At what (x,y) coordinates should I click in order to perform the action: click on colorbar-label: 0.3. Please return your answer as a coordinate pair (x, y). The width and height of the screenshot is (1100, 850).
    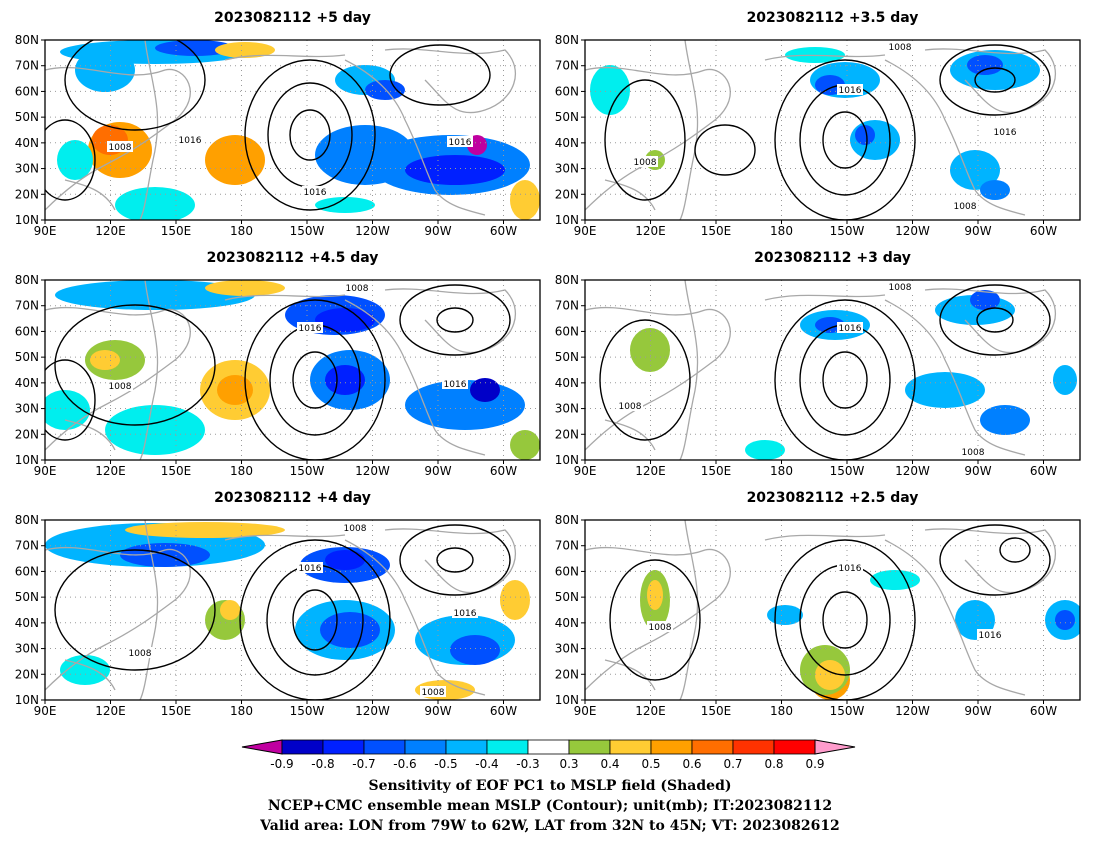
    Looking at the image, I should click on (568, 764).